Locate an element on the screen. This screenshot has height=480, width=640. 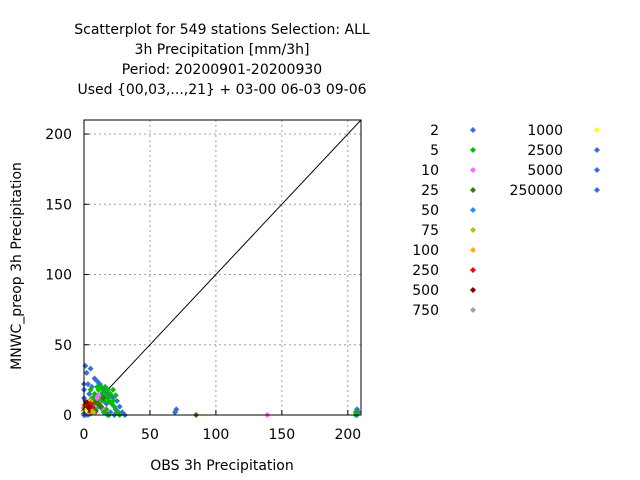
legend-label: 500 is located at coordinates (425, 291).